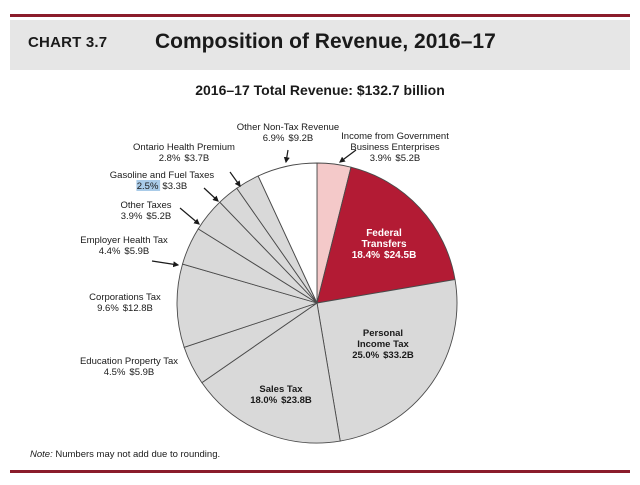  Describe the element at coordinates (136, 454) in the screenshot. I see `footnote-text: Numbers may not add due to rounding.` at that location.